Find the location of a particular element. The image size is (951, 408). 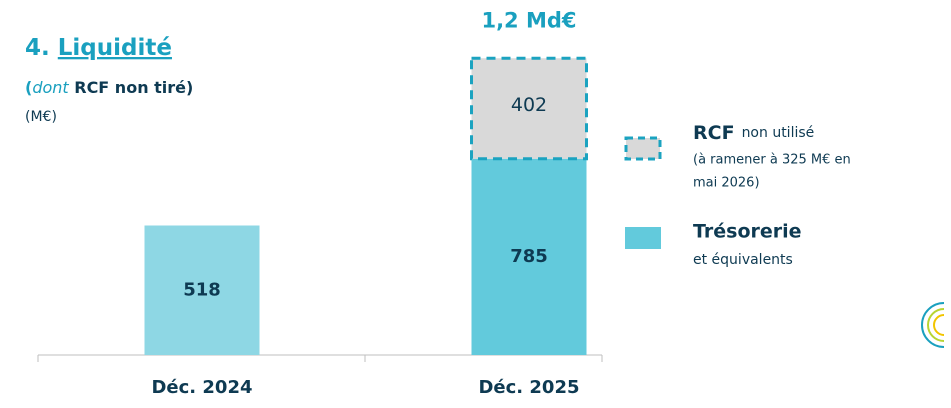

x-tick-label: Déc. 2025 is located at coordinates (528, 387).